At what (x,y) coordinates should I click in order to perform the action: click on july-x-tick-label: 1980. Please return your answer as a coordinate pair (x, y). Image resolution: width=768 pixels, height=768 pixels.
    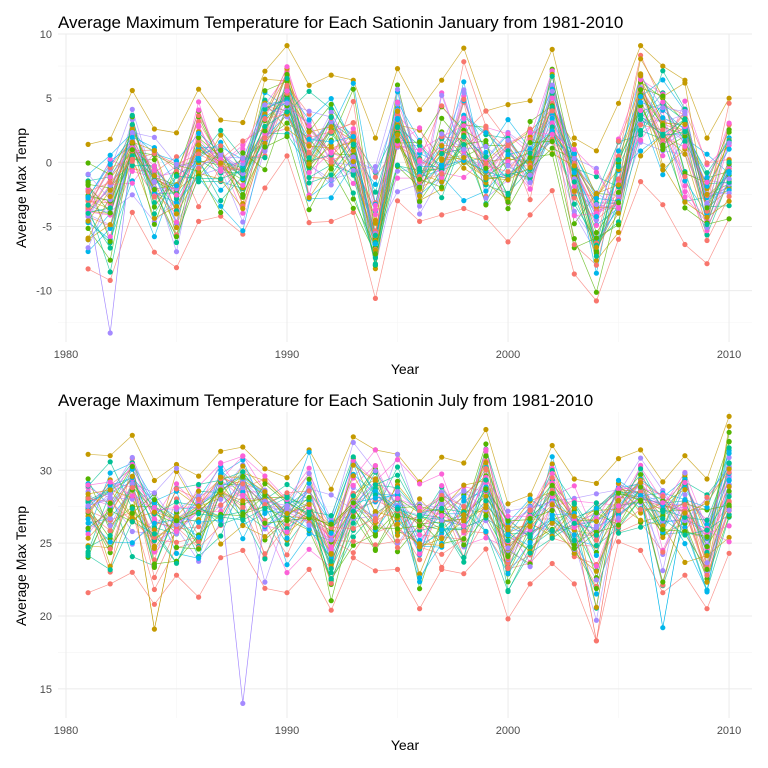
    Looking at the image, I should click on (66, 731).